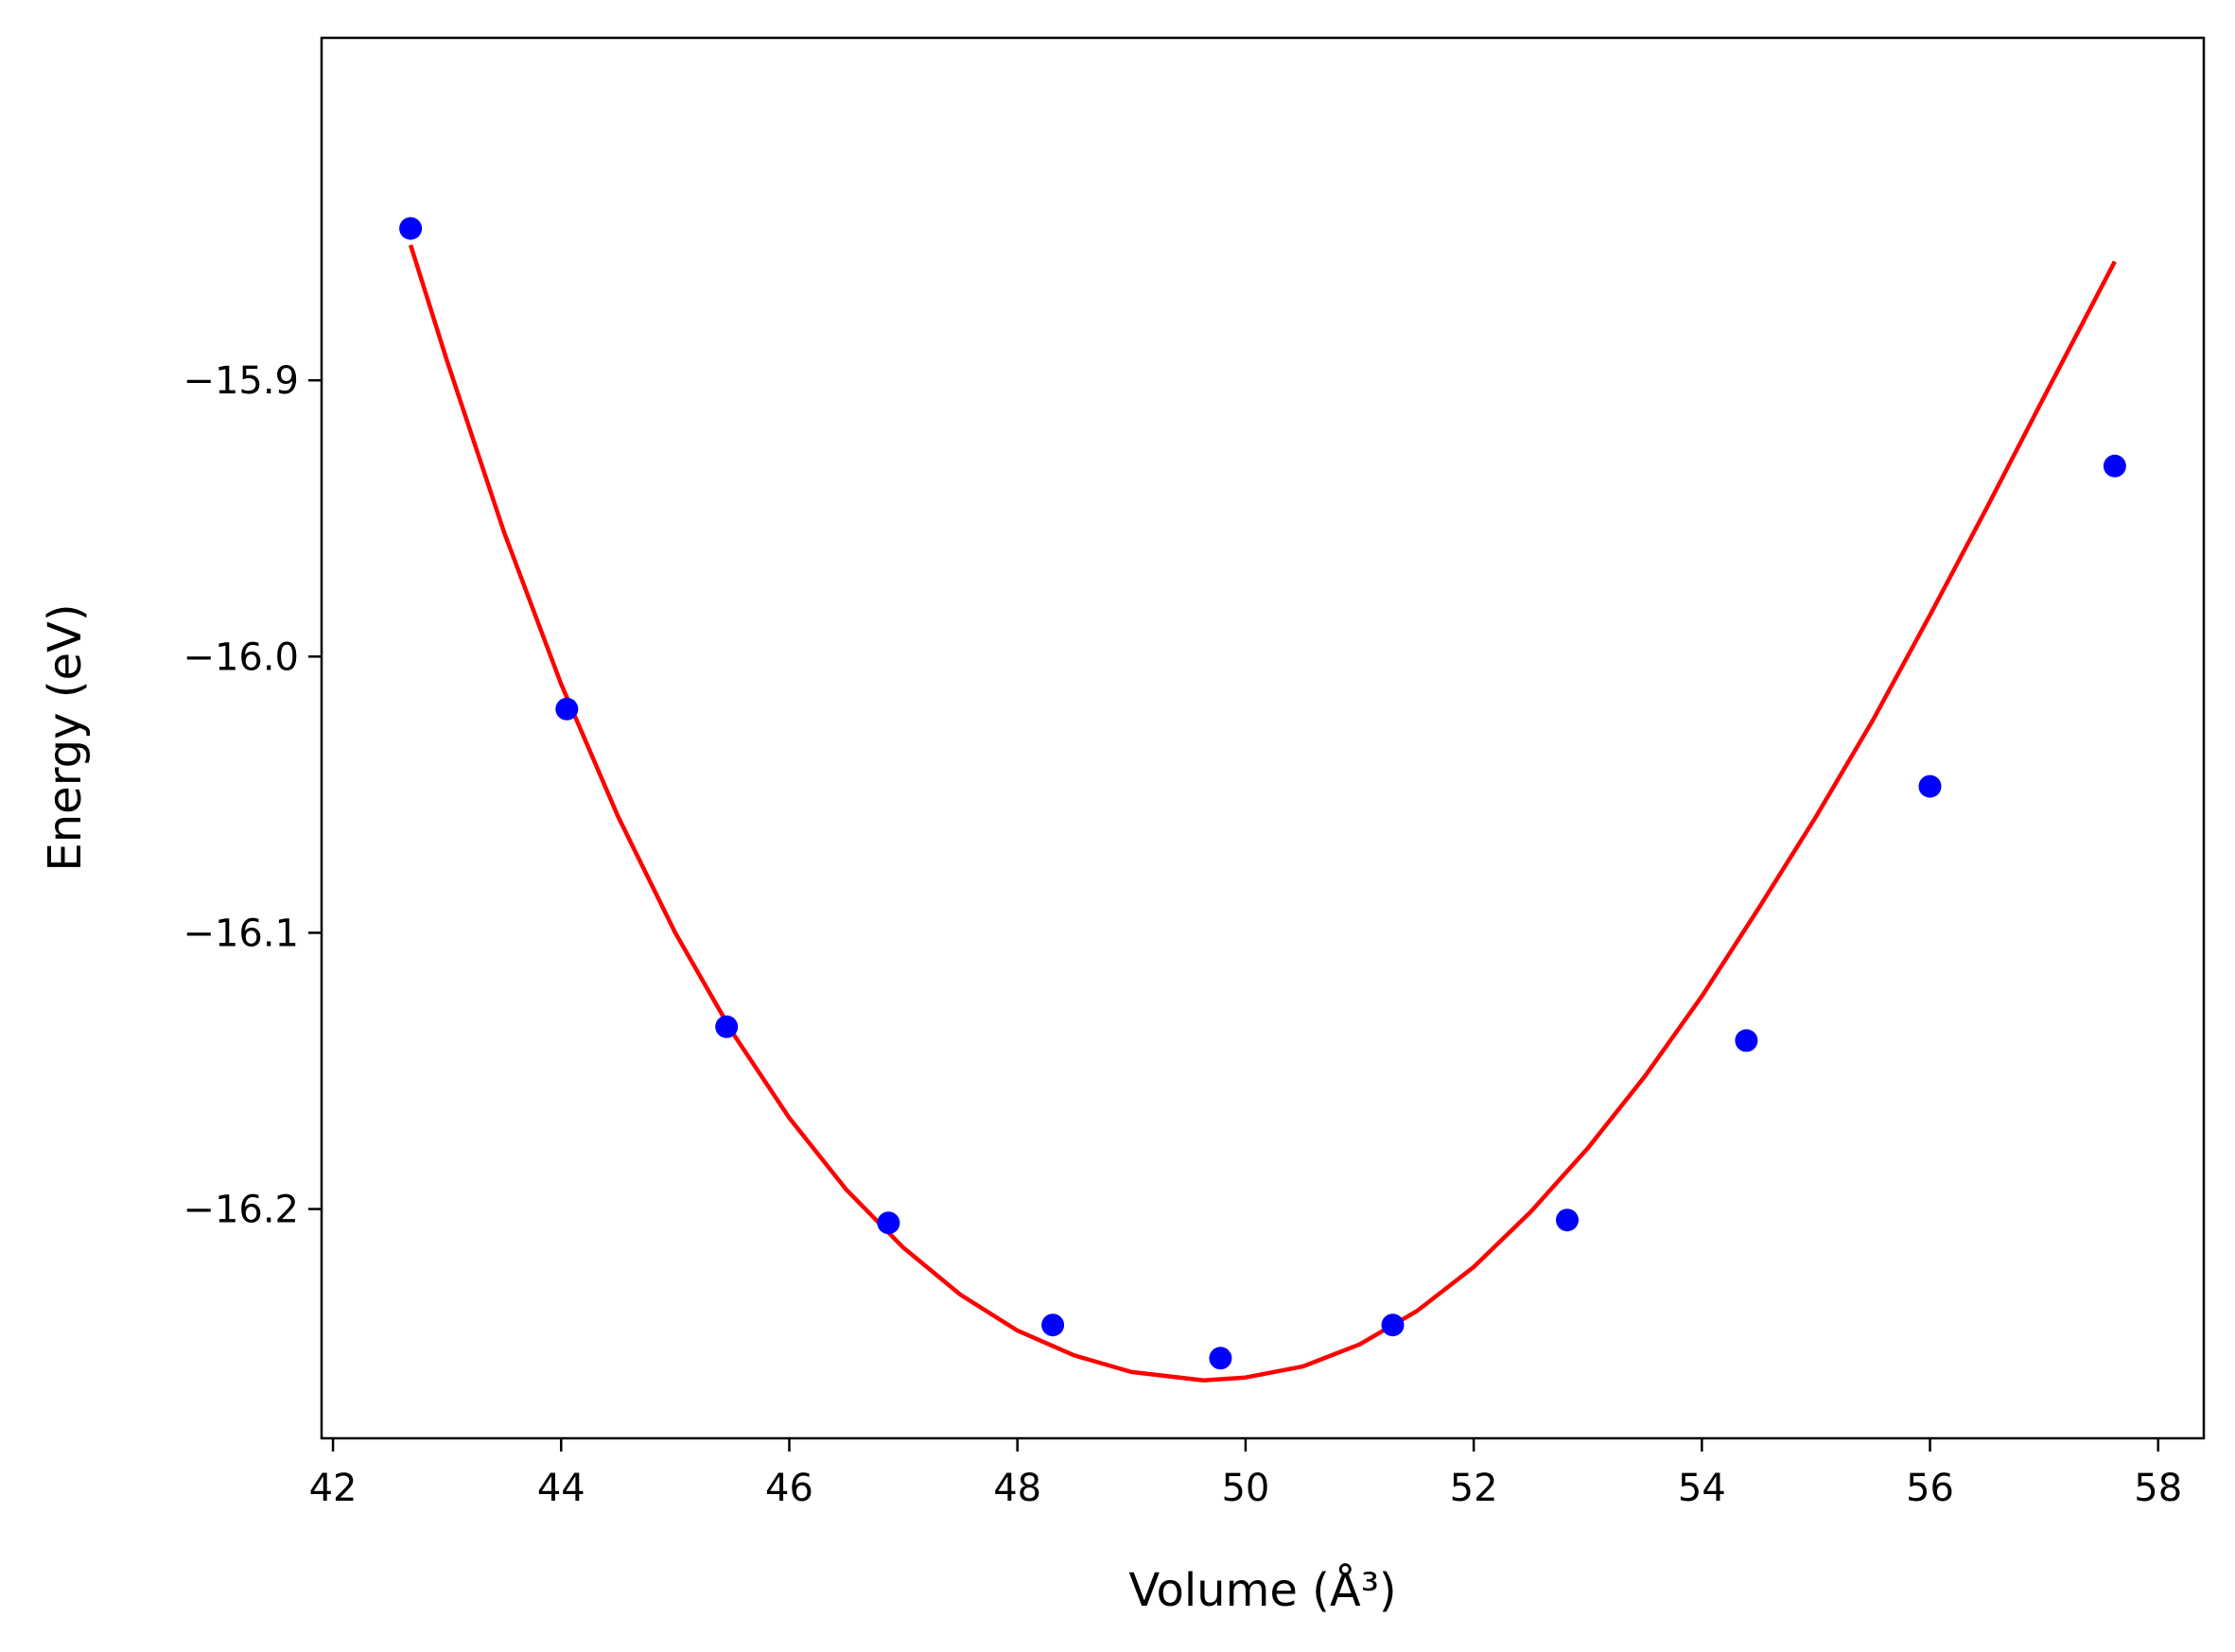 The height and width of the screenshot is (1652, 2235). What do you see at coordinates (789, 1489) in the screenshot?
I see `x-tick-label: 46` at bounding box center [789, 1489].